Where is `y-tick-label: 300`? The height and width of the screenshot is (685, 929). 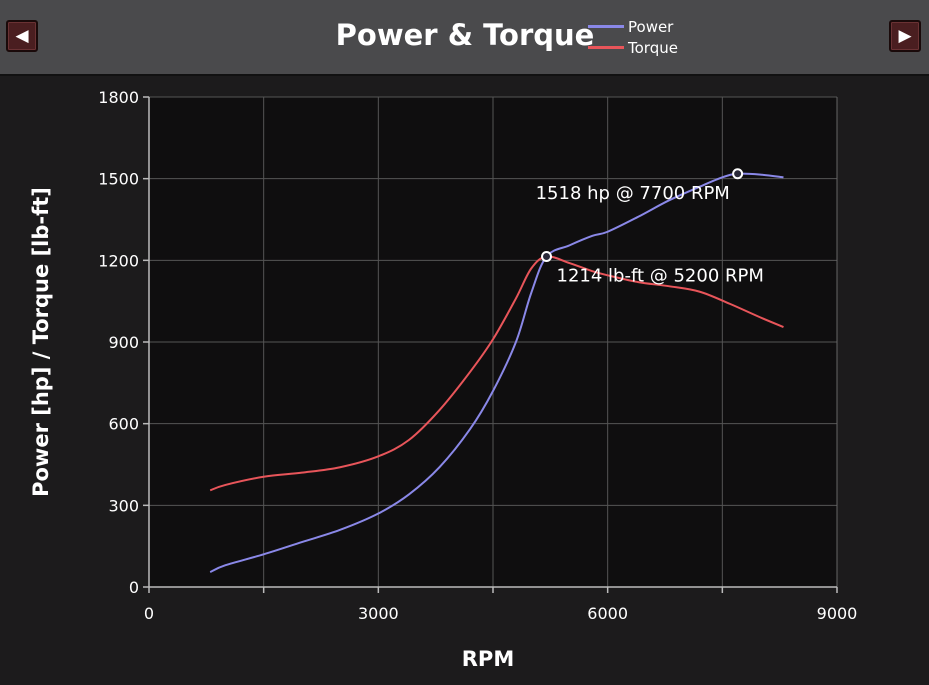 y-tick-label: 300 is located at coordinates (123, 505).